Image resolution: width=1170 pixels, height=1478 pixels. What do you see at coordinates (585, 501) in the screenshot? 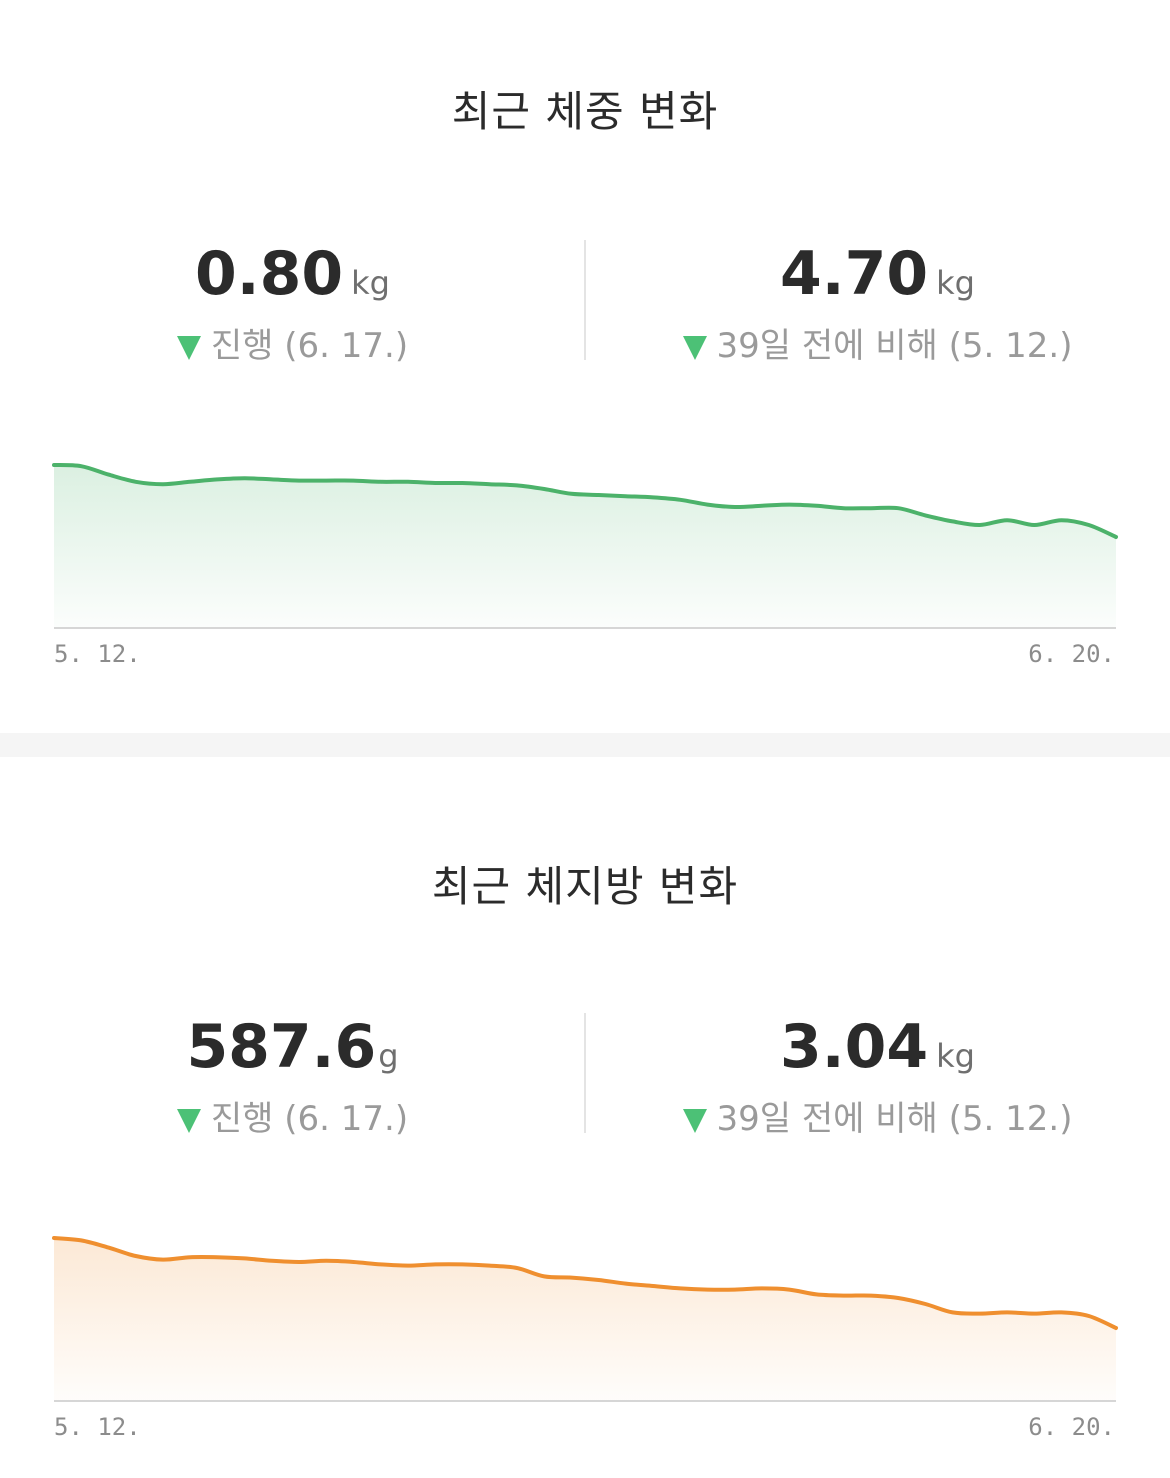
I see `weight-series-line` at bounding box center [585, 501].